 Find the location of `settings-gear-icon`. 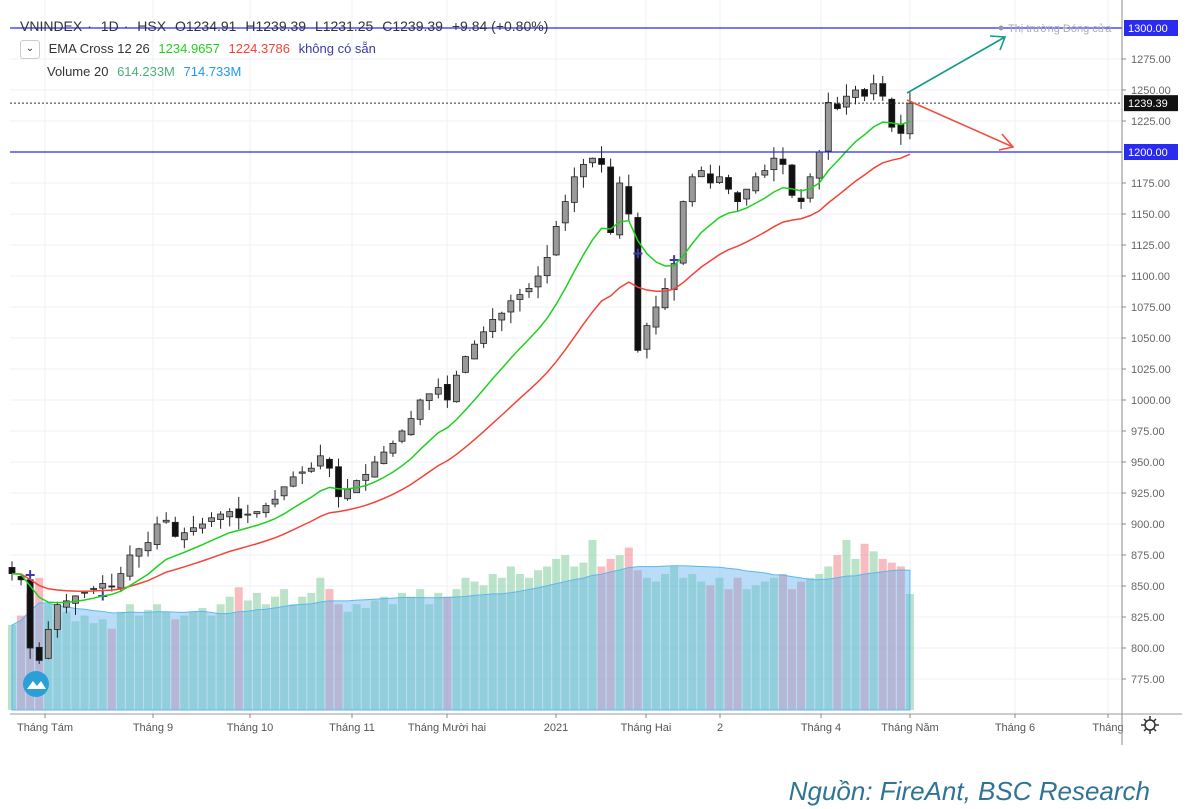

settings-gear-icon is located at coordinates (1150, 725).